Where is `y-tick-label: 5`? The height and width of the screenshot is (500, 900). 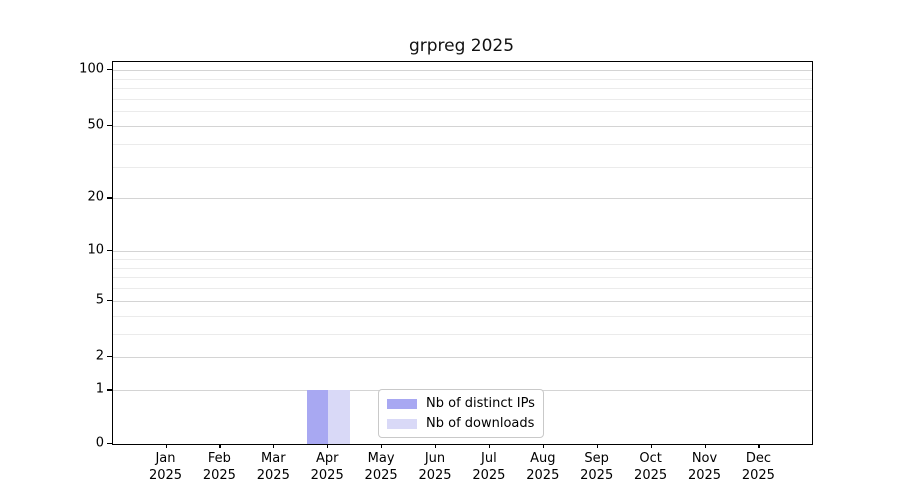 y-tick-label: 5 is located at coordinates (99, 300).